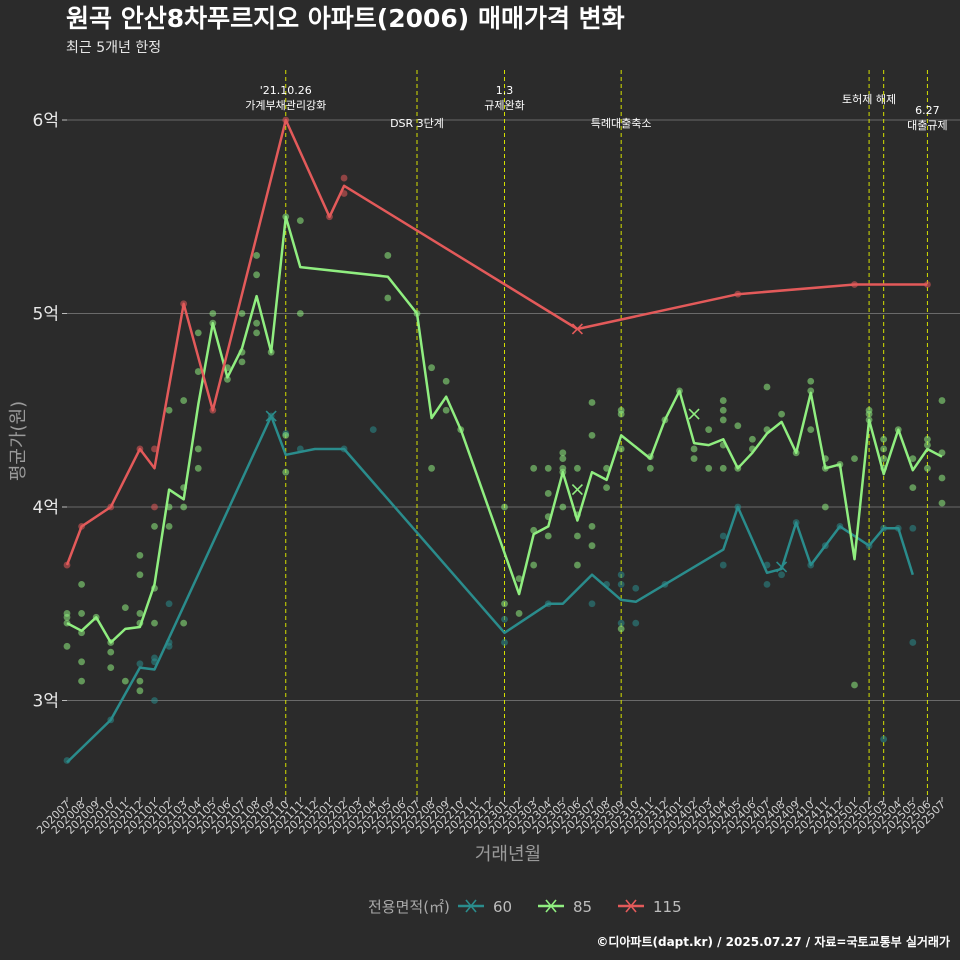  Describe the element at coordinates (667, 907) in the screenshot. I see `legend-label-115: 115` at that location.